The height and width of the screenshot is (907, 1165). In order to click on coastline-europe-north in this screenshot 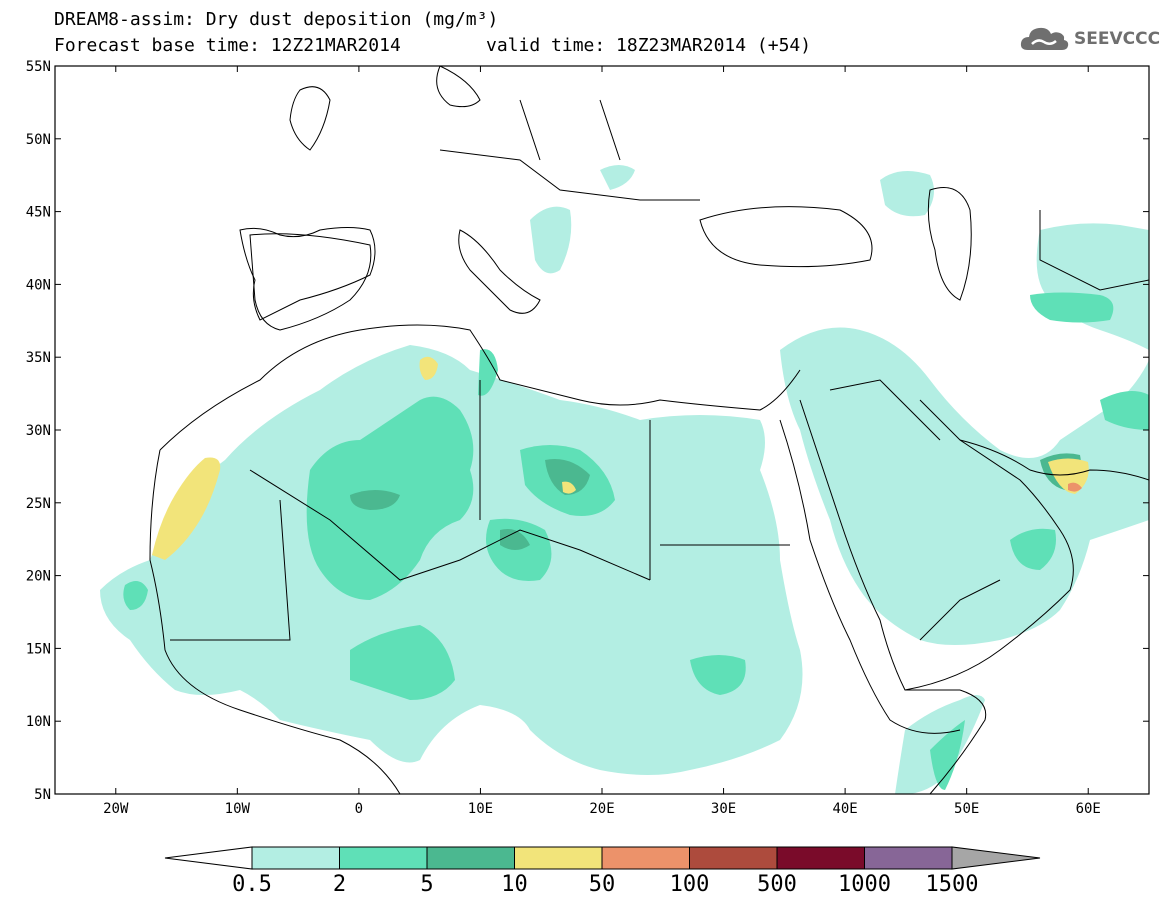, I will do `click(307, 274)`.